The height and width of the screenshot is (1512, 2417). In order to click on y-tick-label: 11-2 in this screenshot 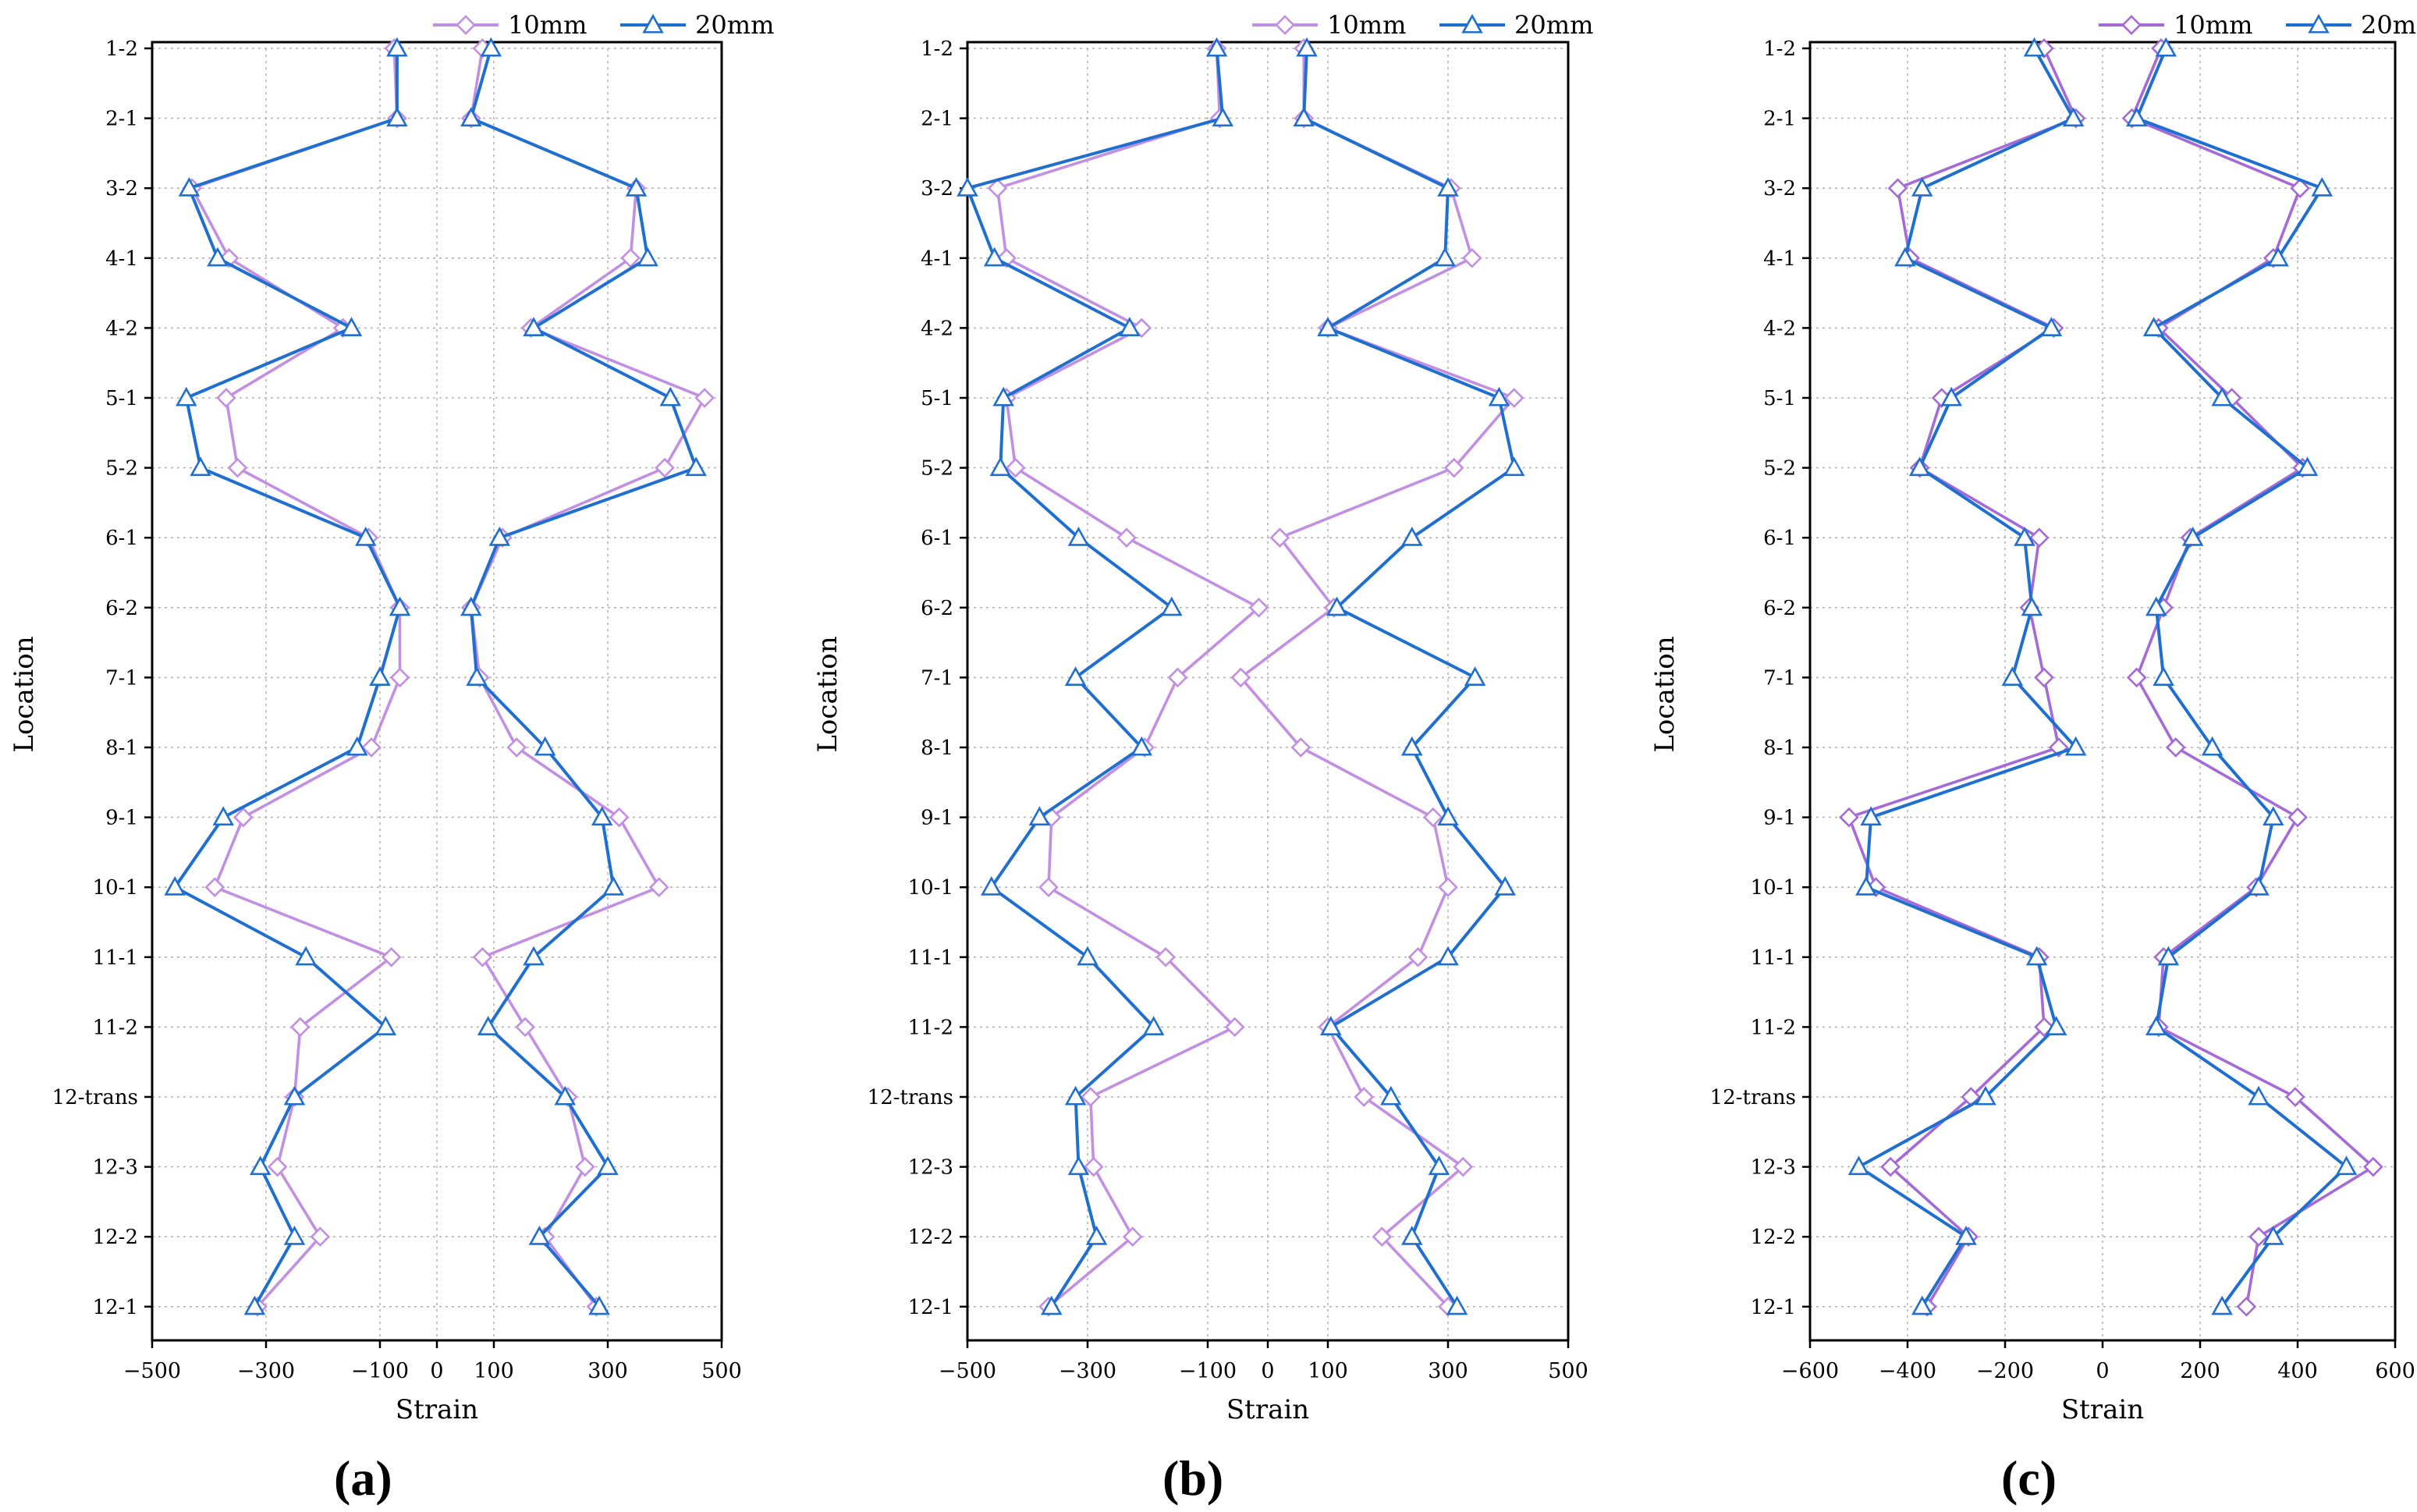, I will do `click(930, 1027)`.